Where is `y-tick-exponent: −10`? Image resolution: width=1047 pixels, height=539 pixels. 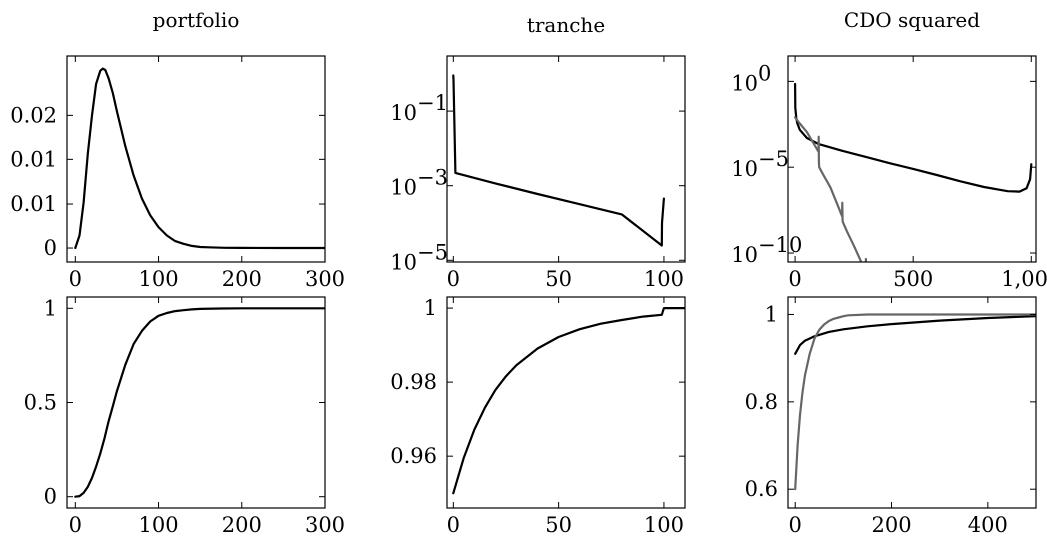 y-tick-exponent: −10 is located at coordinates (780, 245).